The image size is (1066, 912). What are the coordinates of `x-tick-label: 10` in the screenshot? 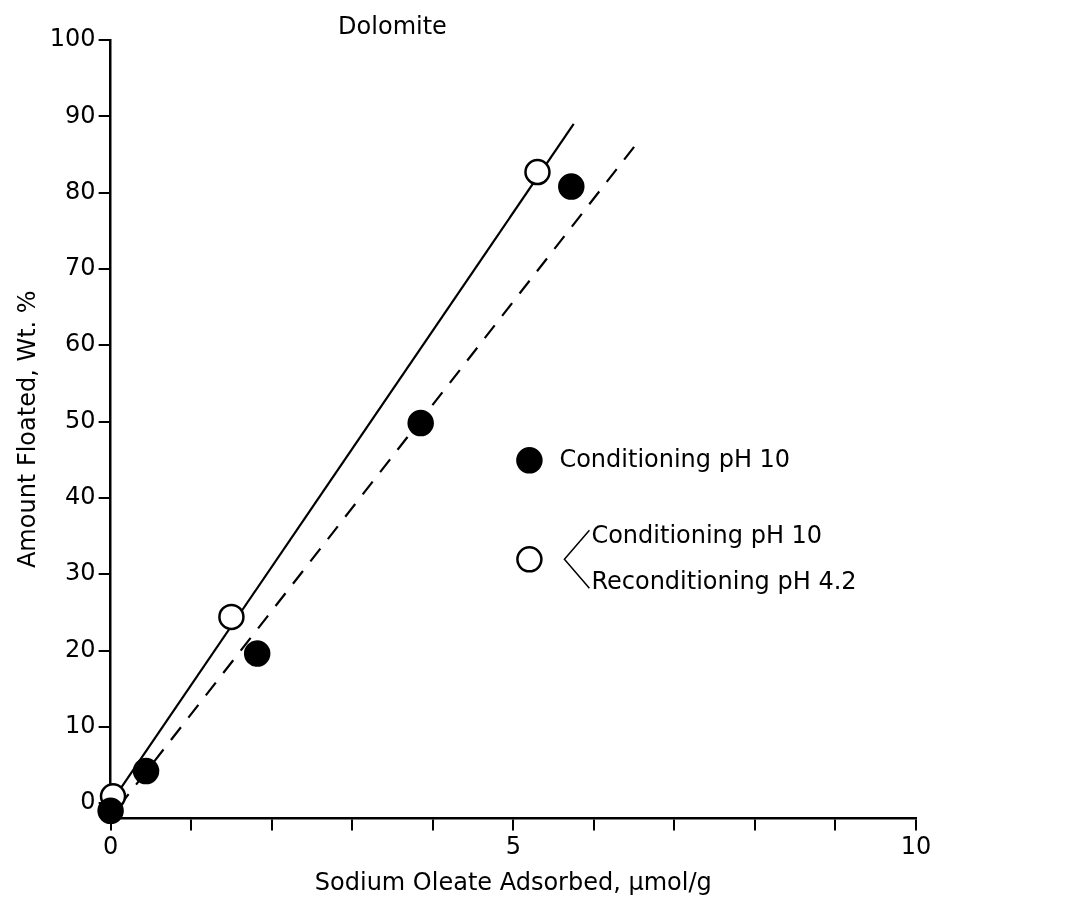 It's located at (916, 846).